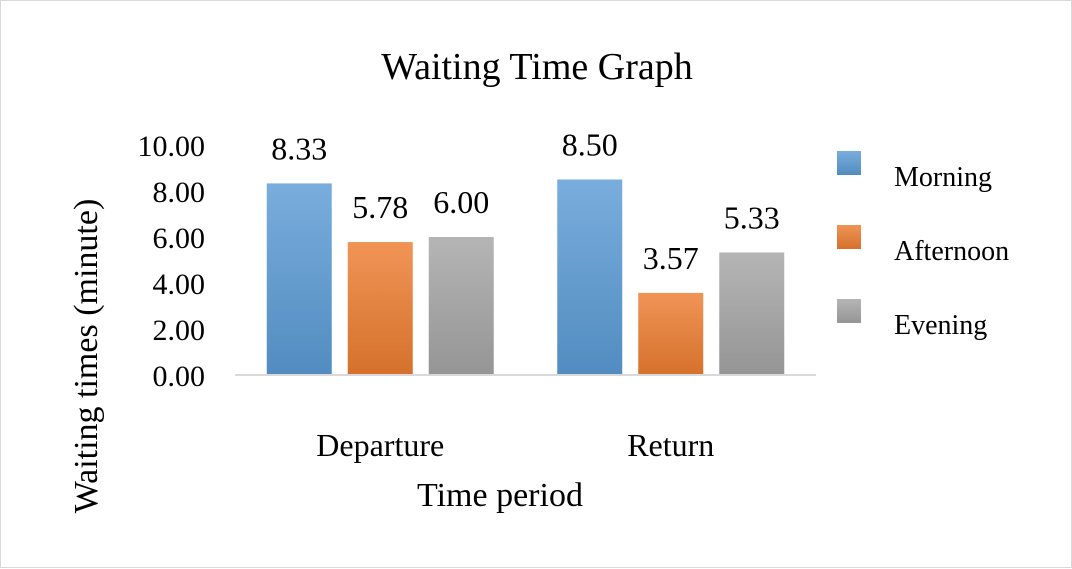 Image resolution: width=1072 pixels, height=569 pixels. What do you see at coordinates (179, 330) in the screenshot?
I see `y-tick-label: 2.00` at bounding box center [179, 330].